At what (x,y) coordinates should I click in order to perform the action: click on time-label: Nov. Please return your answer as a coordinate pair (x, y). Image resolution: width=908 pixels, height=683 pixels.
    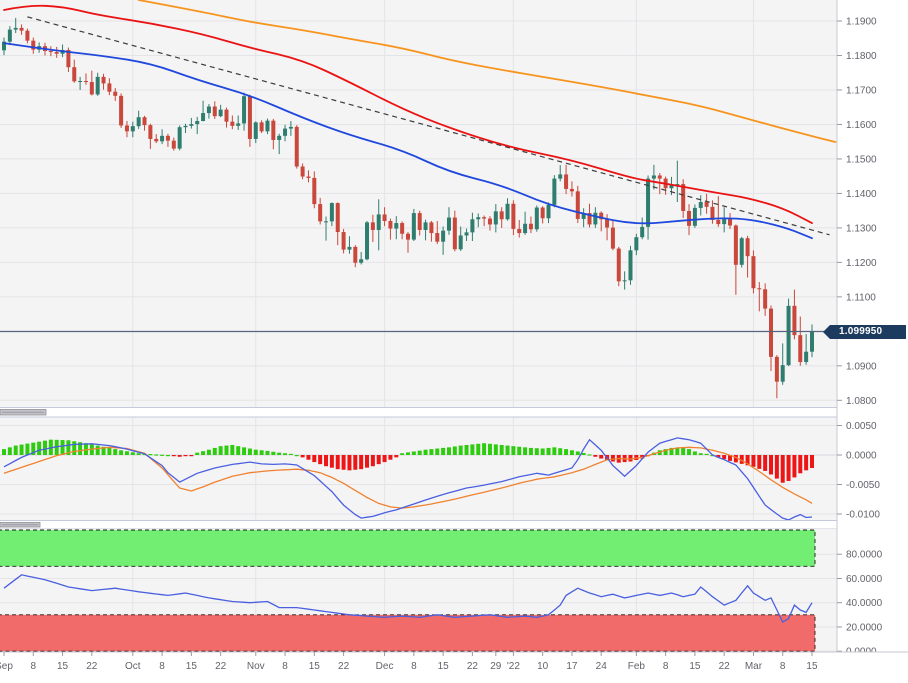
    Looking at the image, I should click on (256, 666).